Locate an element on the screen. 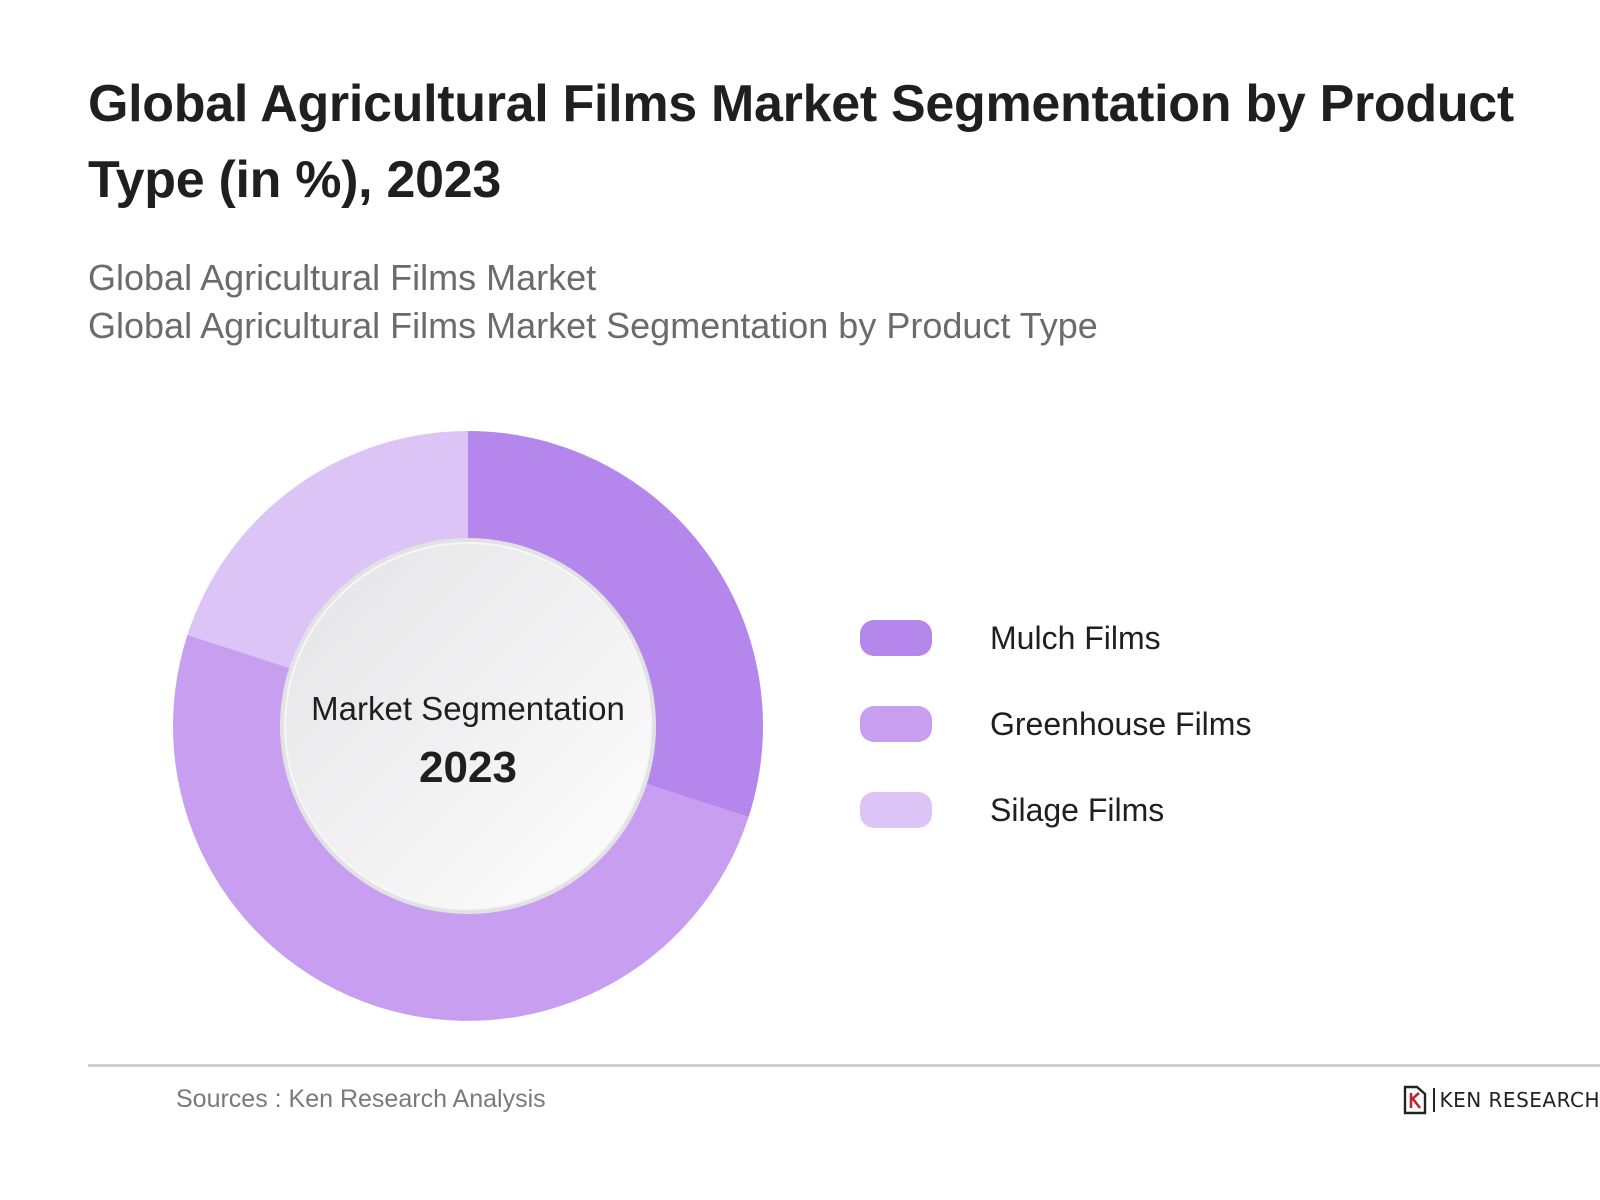 This screenshot has width=1600, height=1200. source-note: Sources : Ken Research Analysis is located at coordinates (361, 1099).